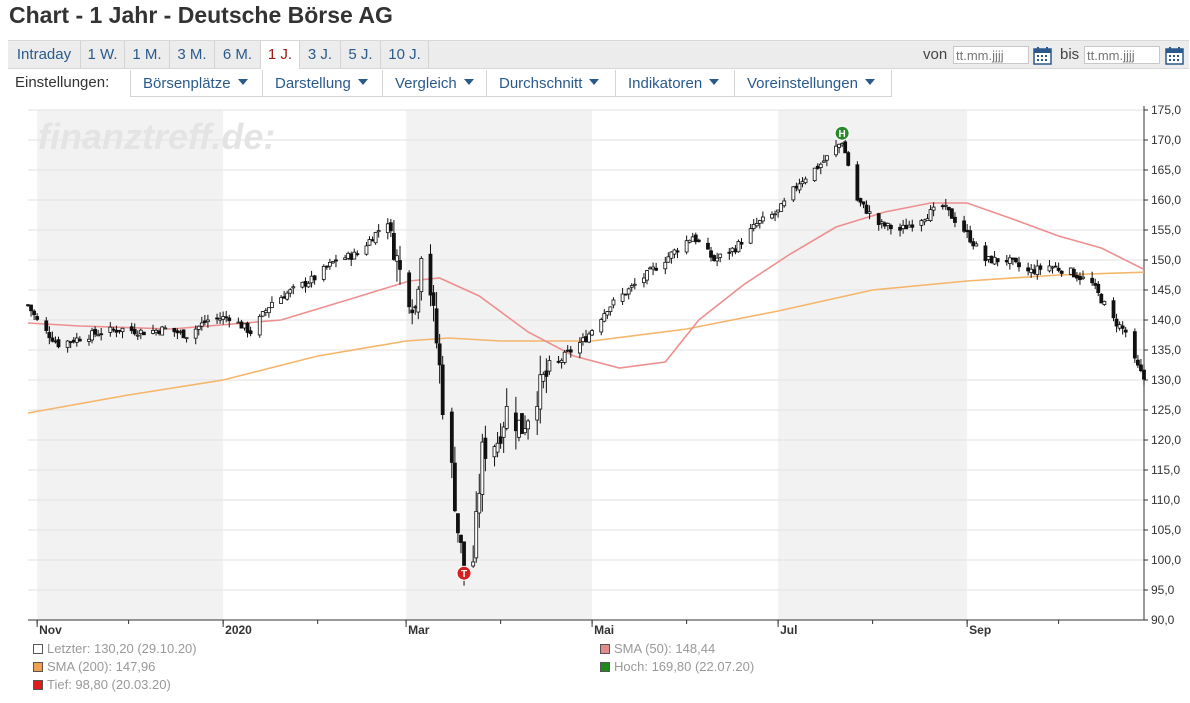  Describe the element at coordinates (242, 82) in the screenshot. I see `caret-down-icon` at that location.